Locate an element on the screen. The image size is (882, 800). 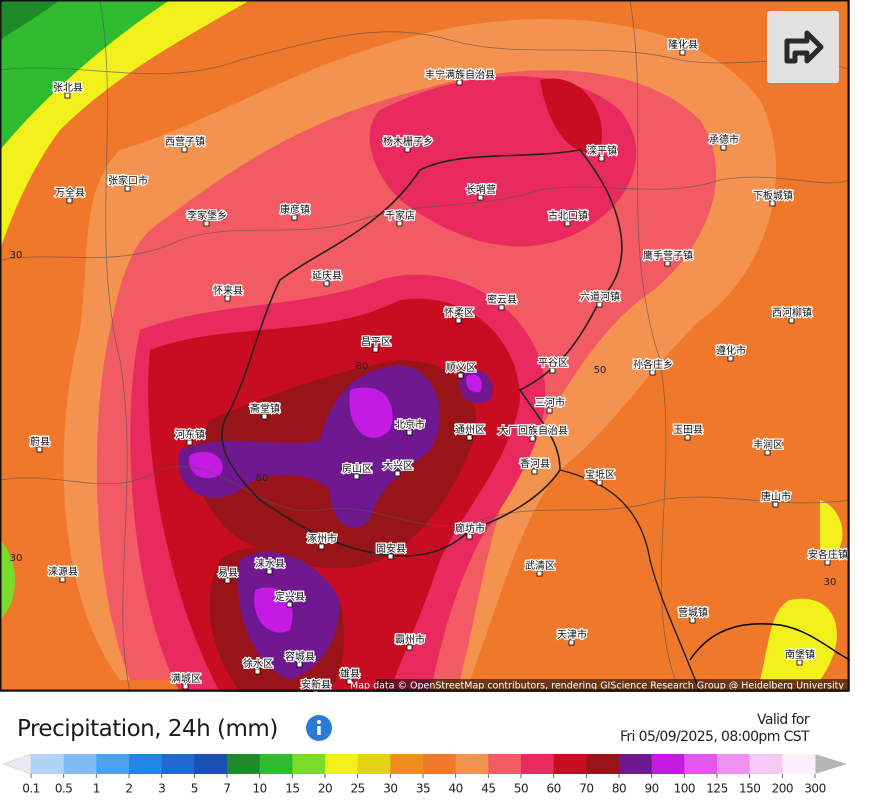
place-label: 孙各庄乡 is located at coordinates (653, 364).